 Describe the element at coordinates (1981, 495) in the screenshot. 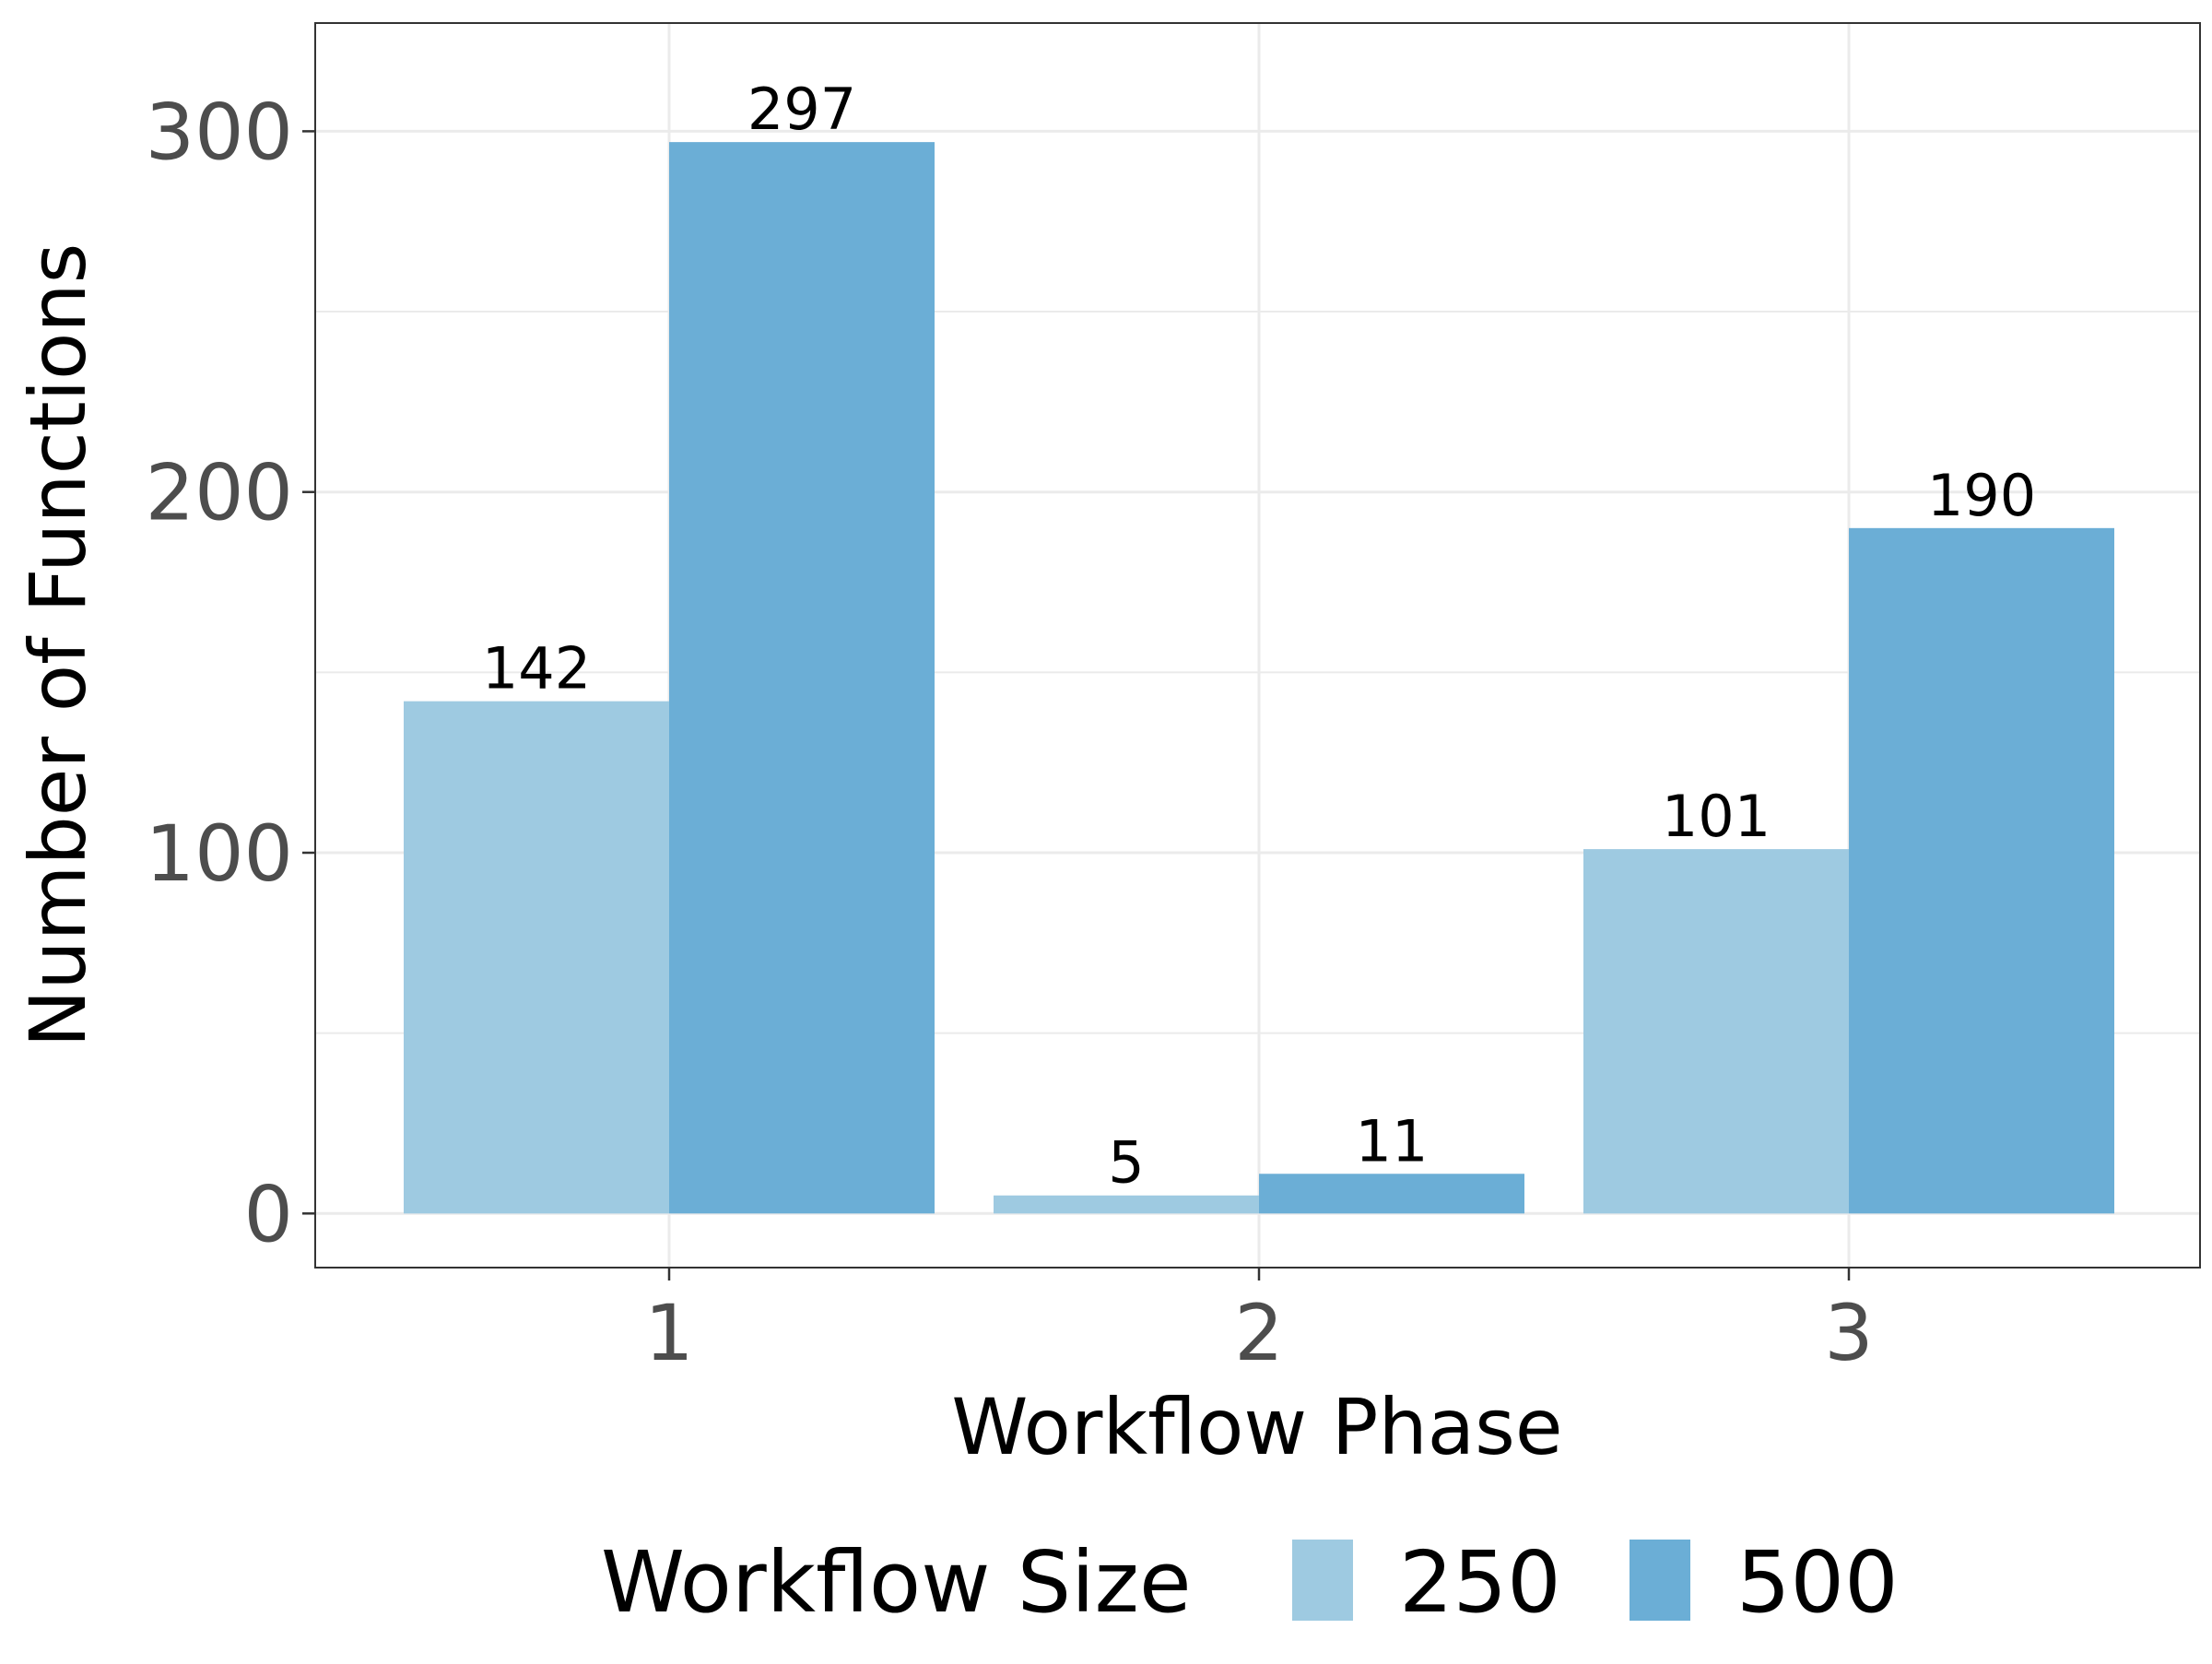

I see `data-label: 190` at that location.